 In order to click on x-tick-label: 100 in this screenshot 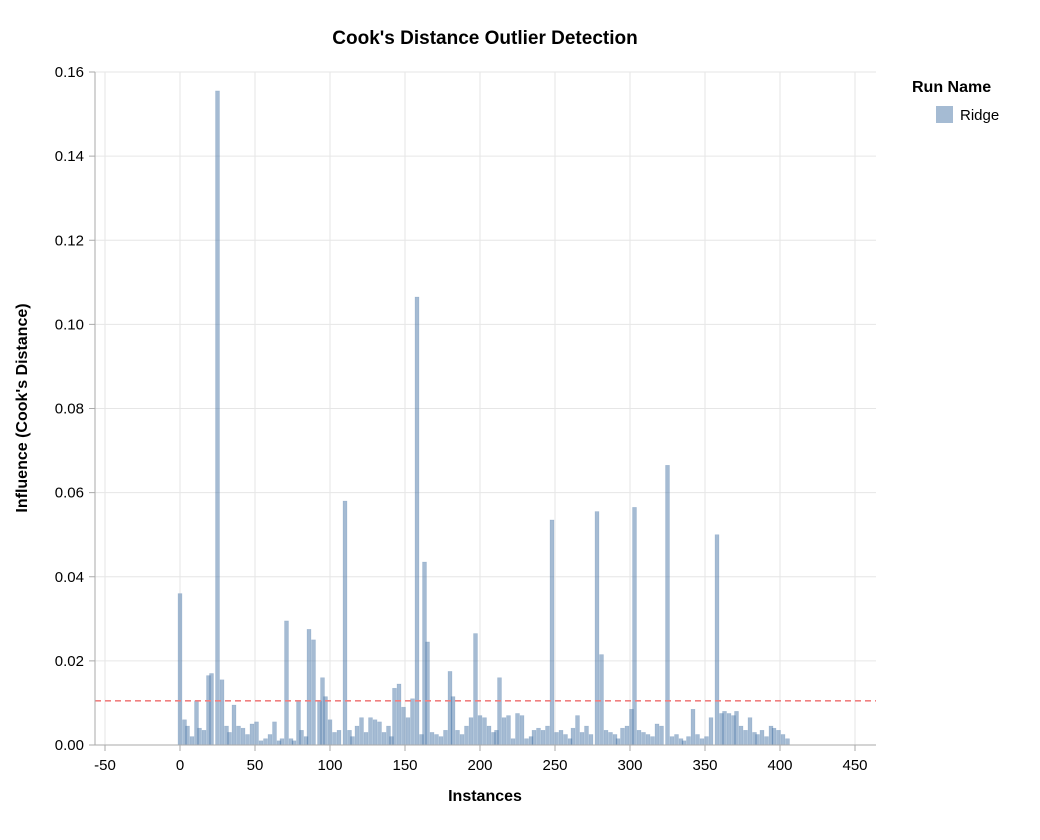, I will do `click(329, 765)`.